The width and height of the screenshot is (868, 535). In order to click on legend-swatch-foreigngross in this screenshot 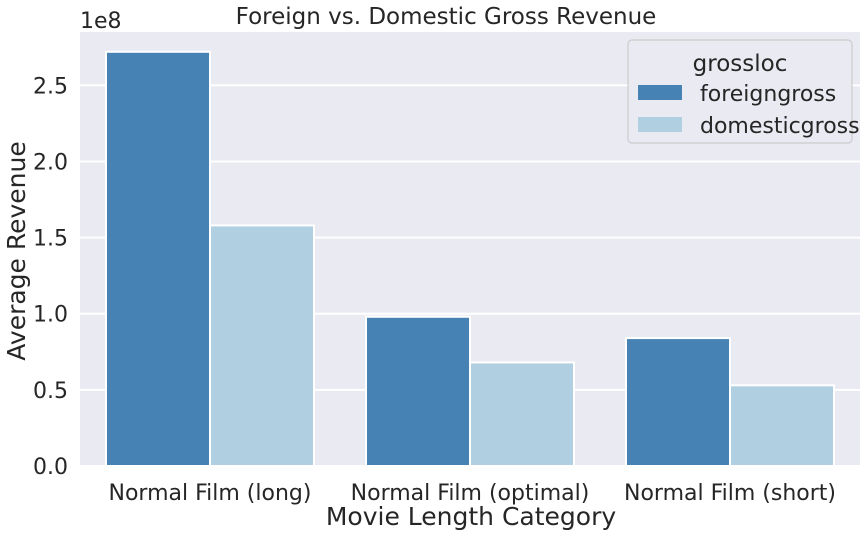, I will do `click(660, 92)`.